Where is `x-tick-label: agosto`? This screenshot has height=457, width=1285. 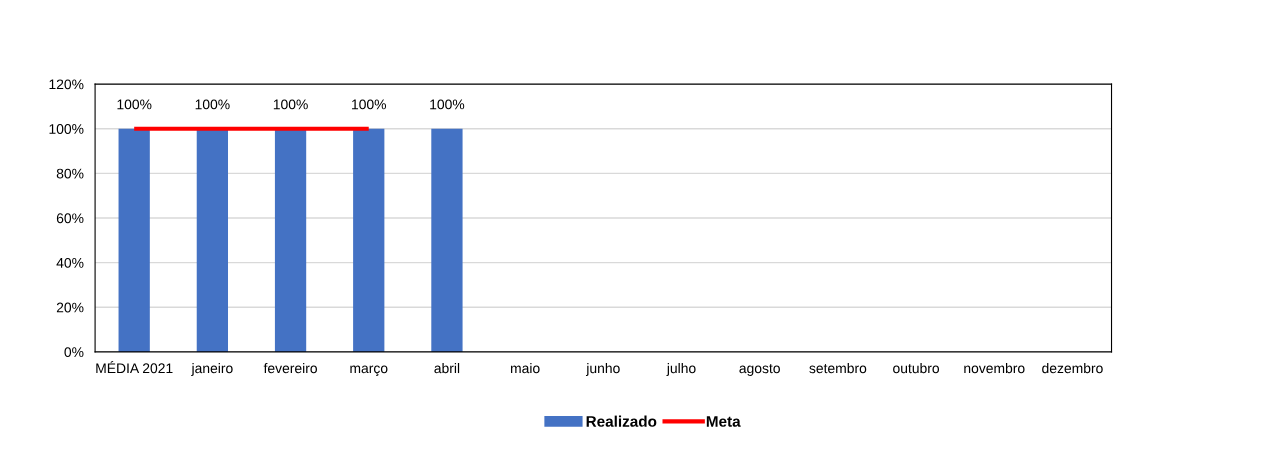 x-tick-label: agosto is located at coordinates (759, 370).